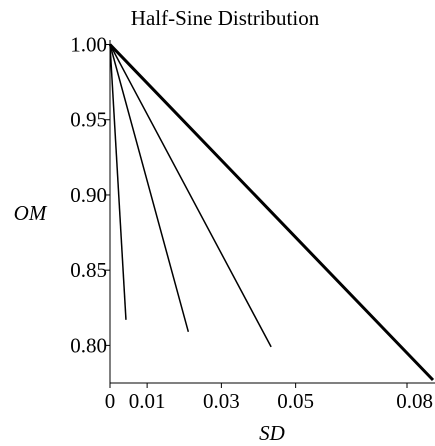 The image size is (435, 446). Describe the element at coordinates (88, 120) in the screenshot. I see `y-tick-label: 0.95` at that location.